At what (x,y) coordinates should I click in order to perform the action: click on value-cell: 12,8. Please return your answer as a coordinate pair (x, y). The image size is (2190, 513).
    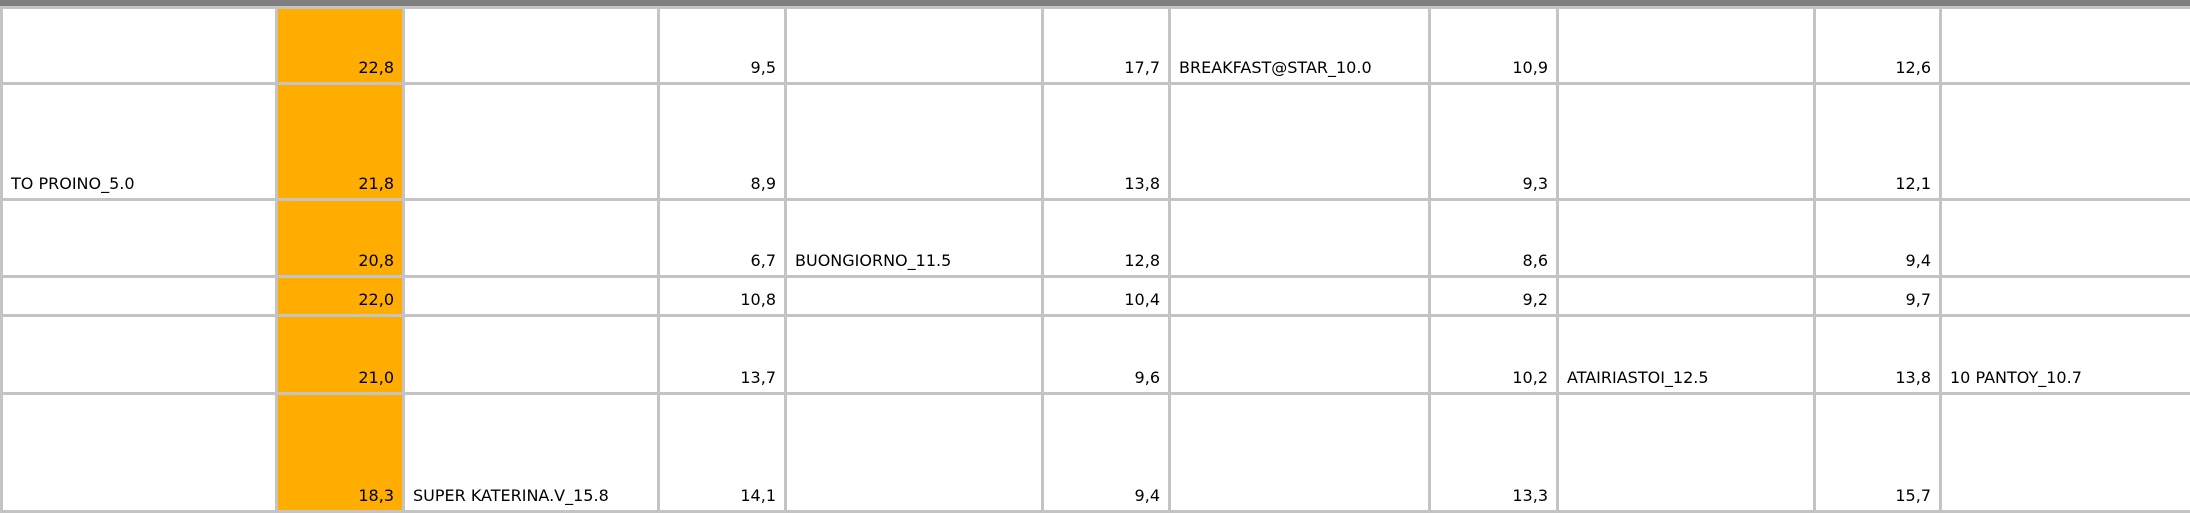
    Looking at the image, I should click on (1106, 238).